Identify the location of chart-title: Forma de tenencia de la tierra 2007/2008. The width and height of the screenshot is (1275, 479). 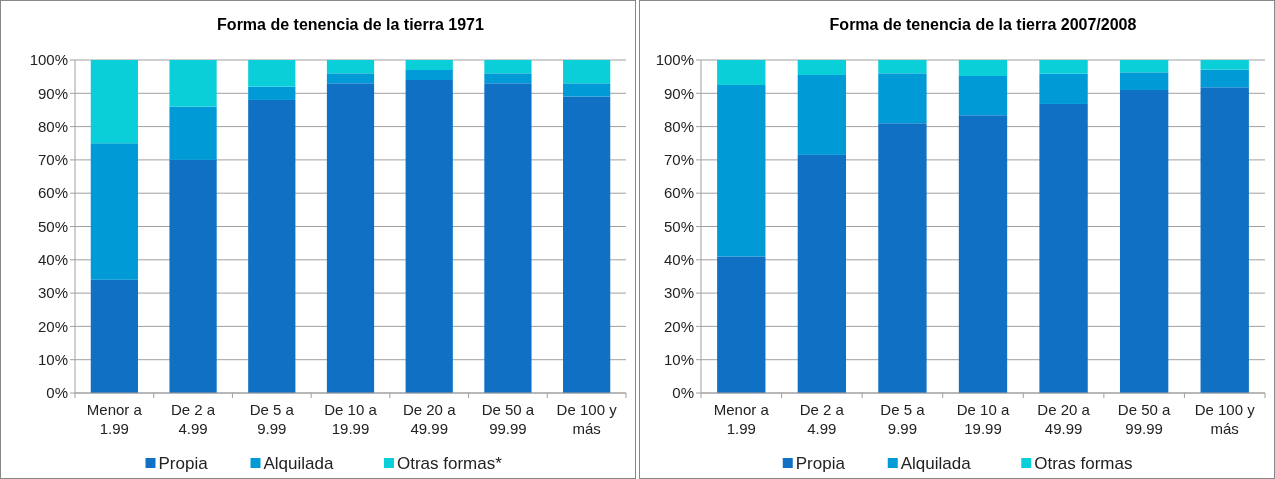
(983, 24).